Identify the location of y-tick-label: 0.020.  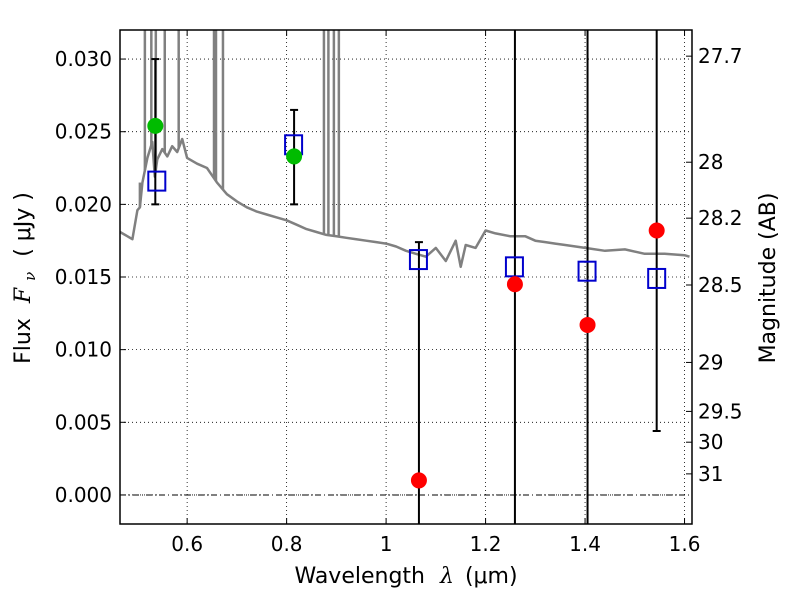
(83, 204).